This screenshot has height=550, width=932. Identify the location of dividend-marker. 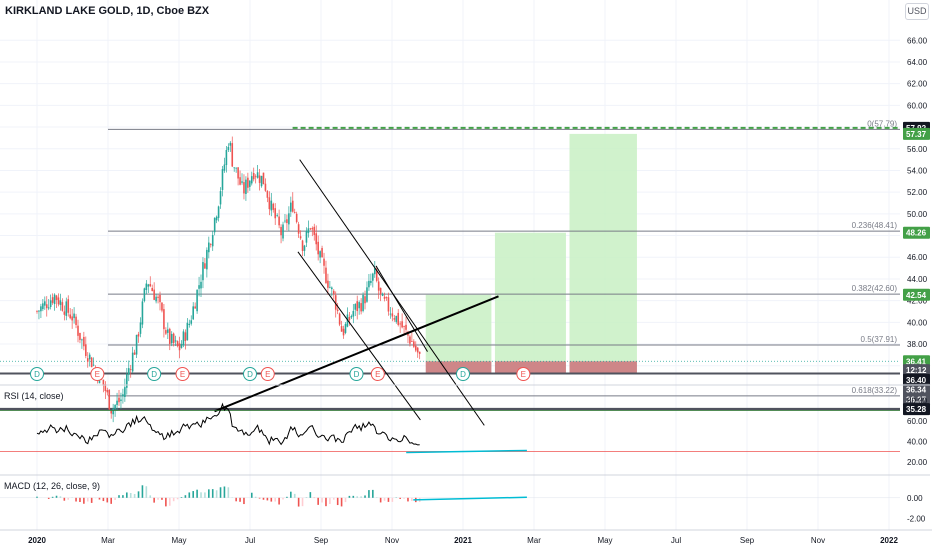
(154, 374).